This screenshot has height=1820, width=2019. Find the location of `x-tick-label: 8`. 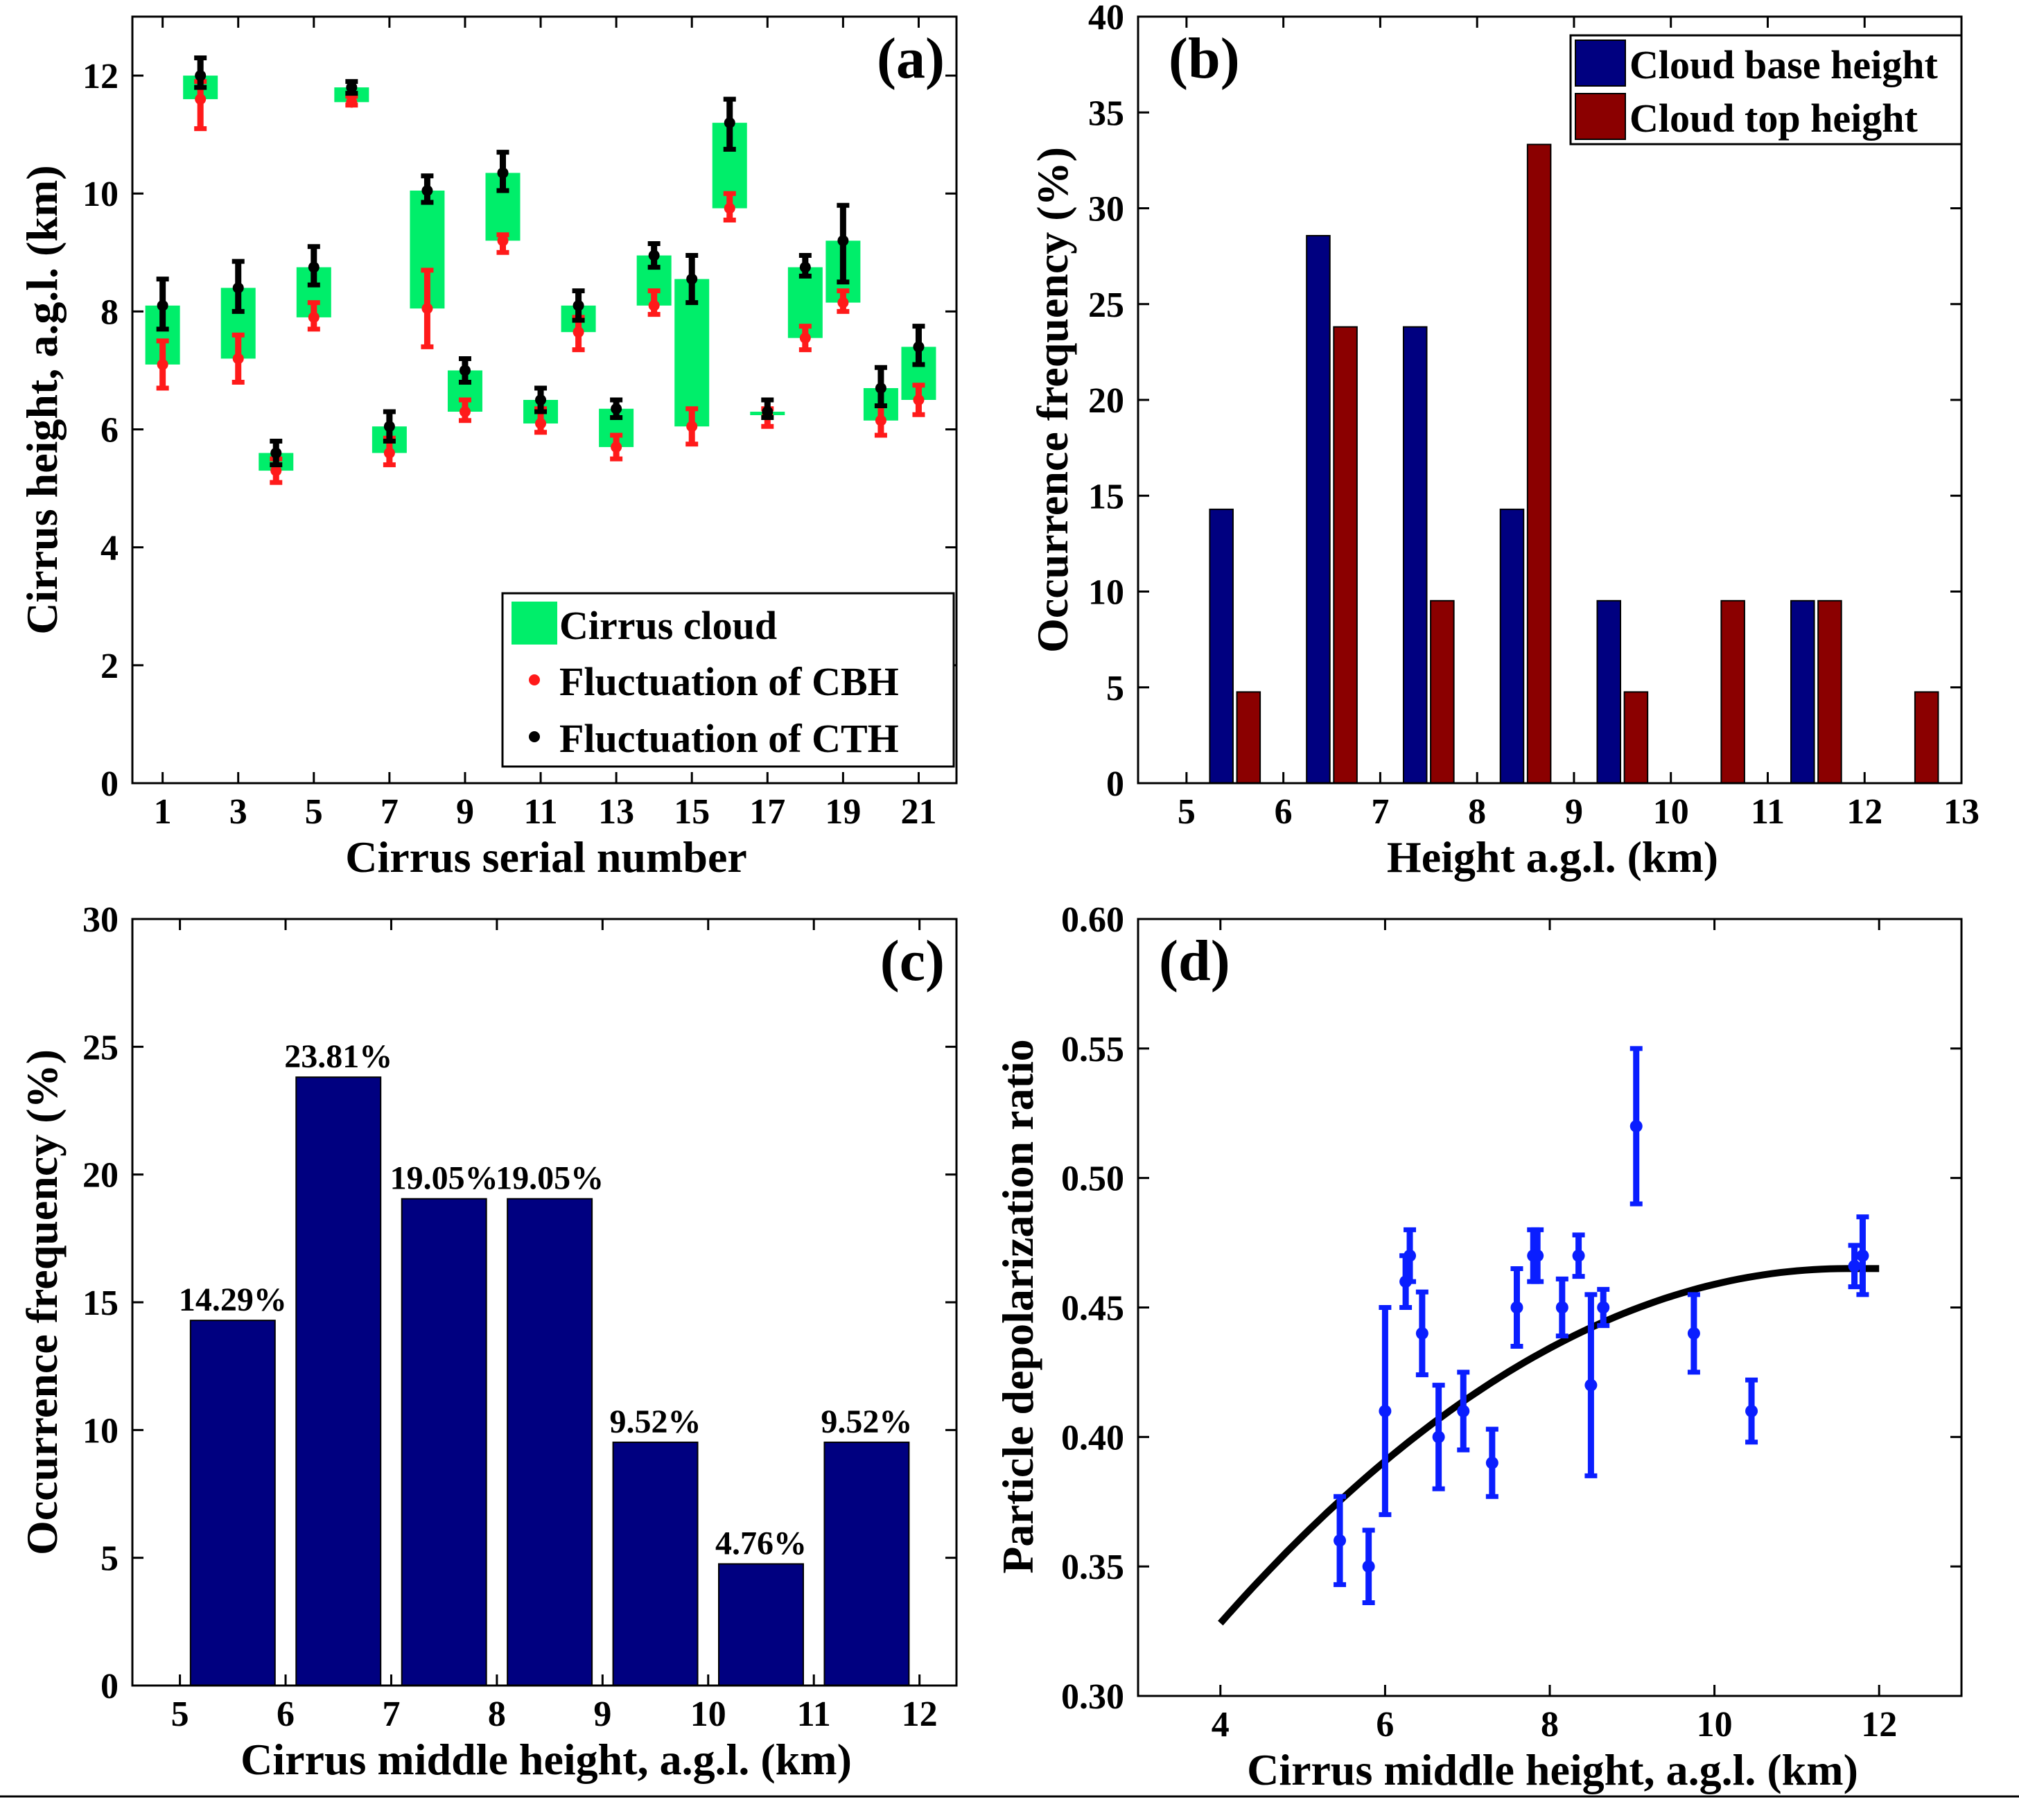

x-tick-label: 8 is located at coordinates (497, 1714).